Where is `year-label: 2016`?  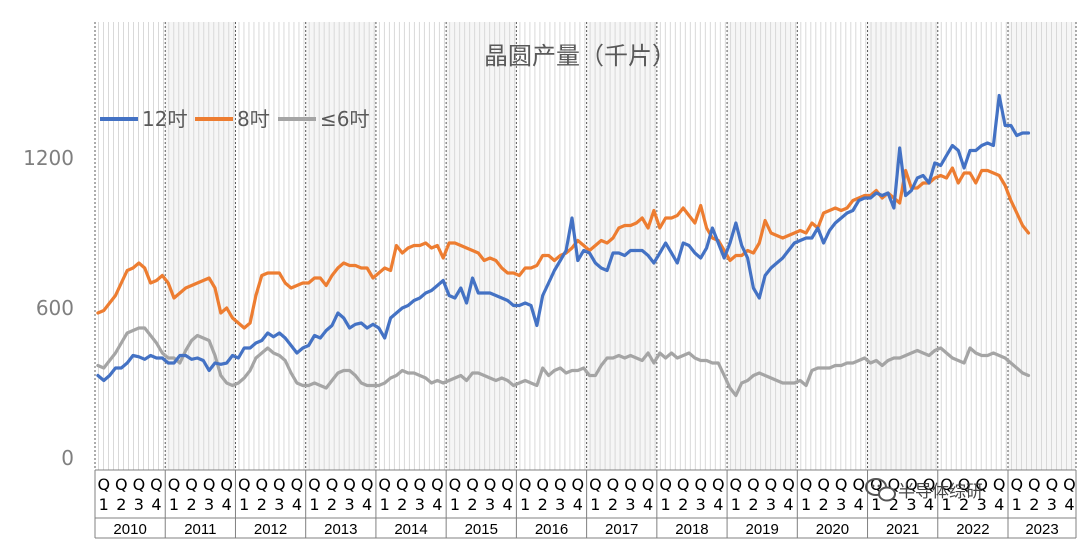 year-label: 2016 is located at coordinates (551, 529).